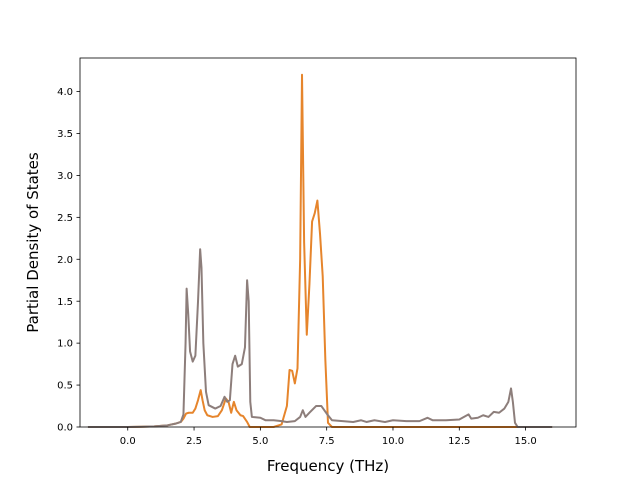  What do you see at coordinates (65, 302) in the screenshot?
I see `y-tick-label: 1.5` at bounding box center [65, 302].